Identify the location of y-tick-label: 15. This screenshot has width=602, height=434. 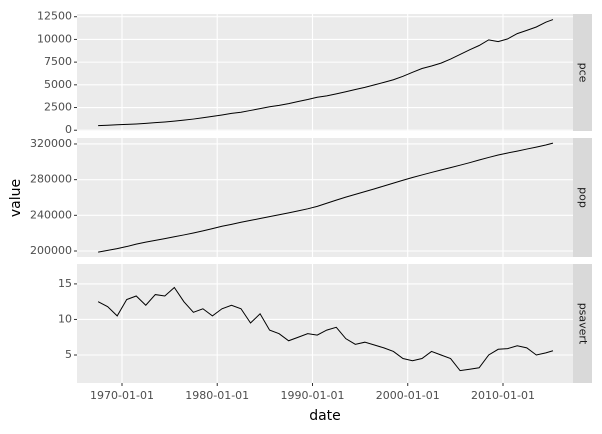
(65, 283).